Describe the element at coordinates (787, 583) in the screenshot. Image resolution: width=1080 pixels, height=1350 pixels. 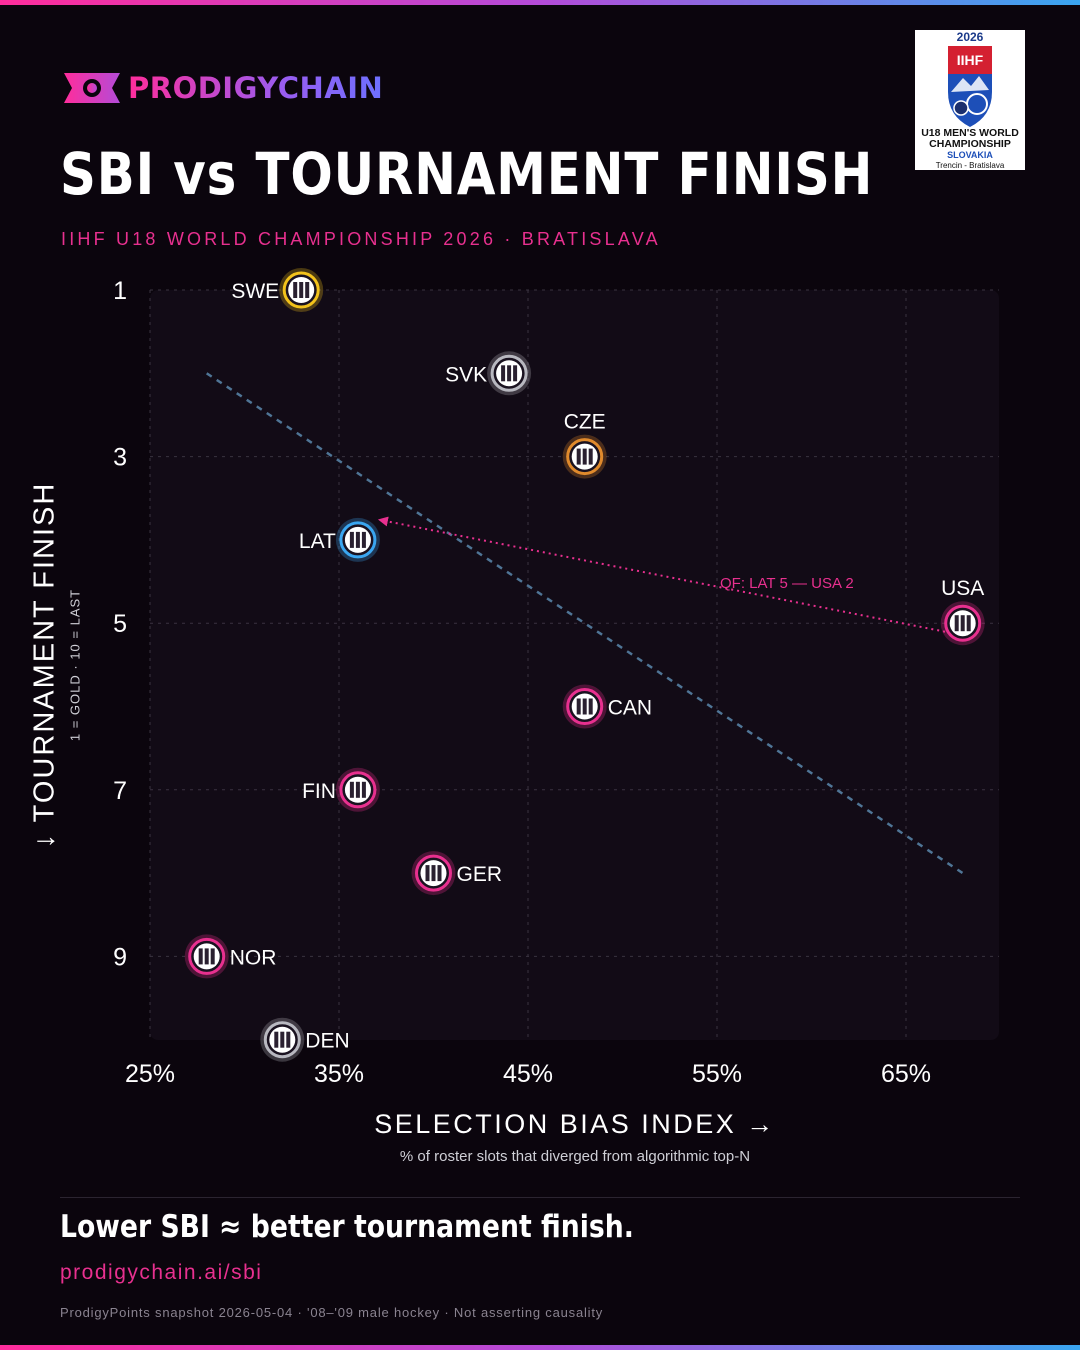
I see `annotation-label: QF: LAT 5 — USA 2` at that location.